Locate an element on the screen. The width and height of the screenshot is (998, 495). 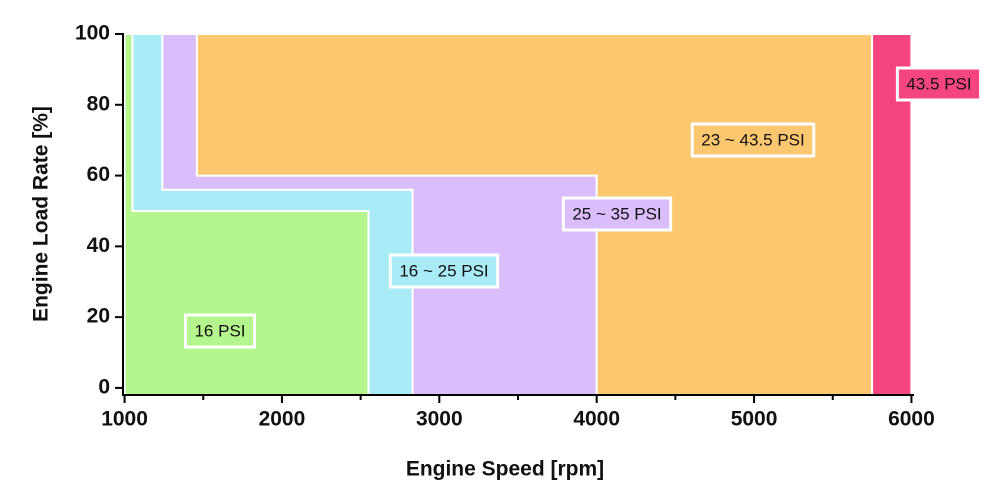
region-label-box: 23 ~ 43.5 PSI is located at coordinates (753, 140).